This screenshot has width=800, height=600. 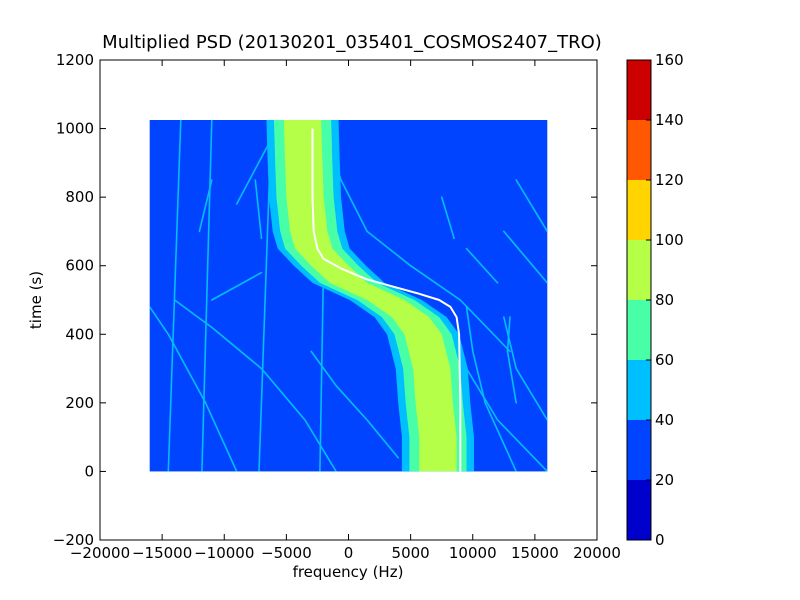 I want to click on y-tick-label: −200, so click(x=73, y=540).